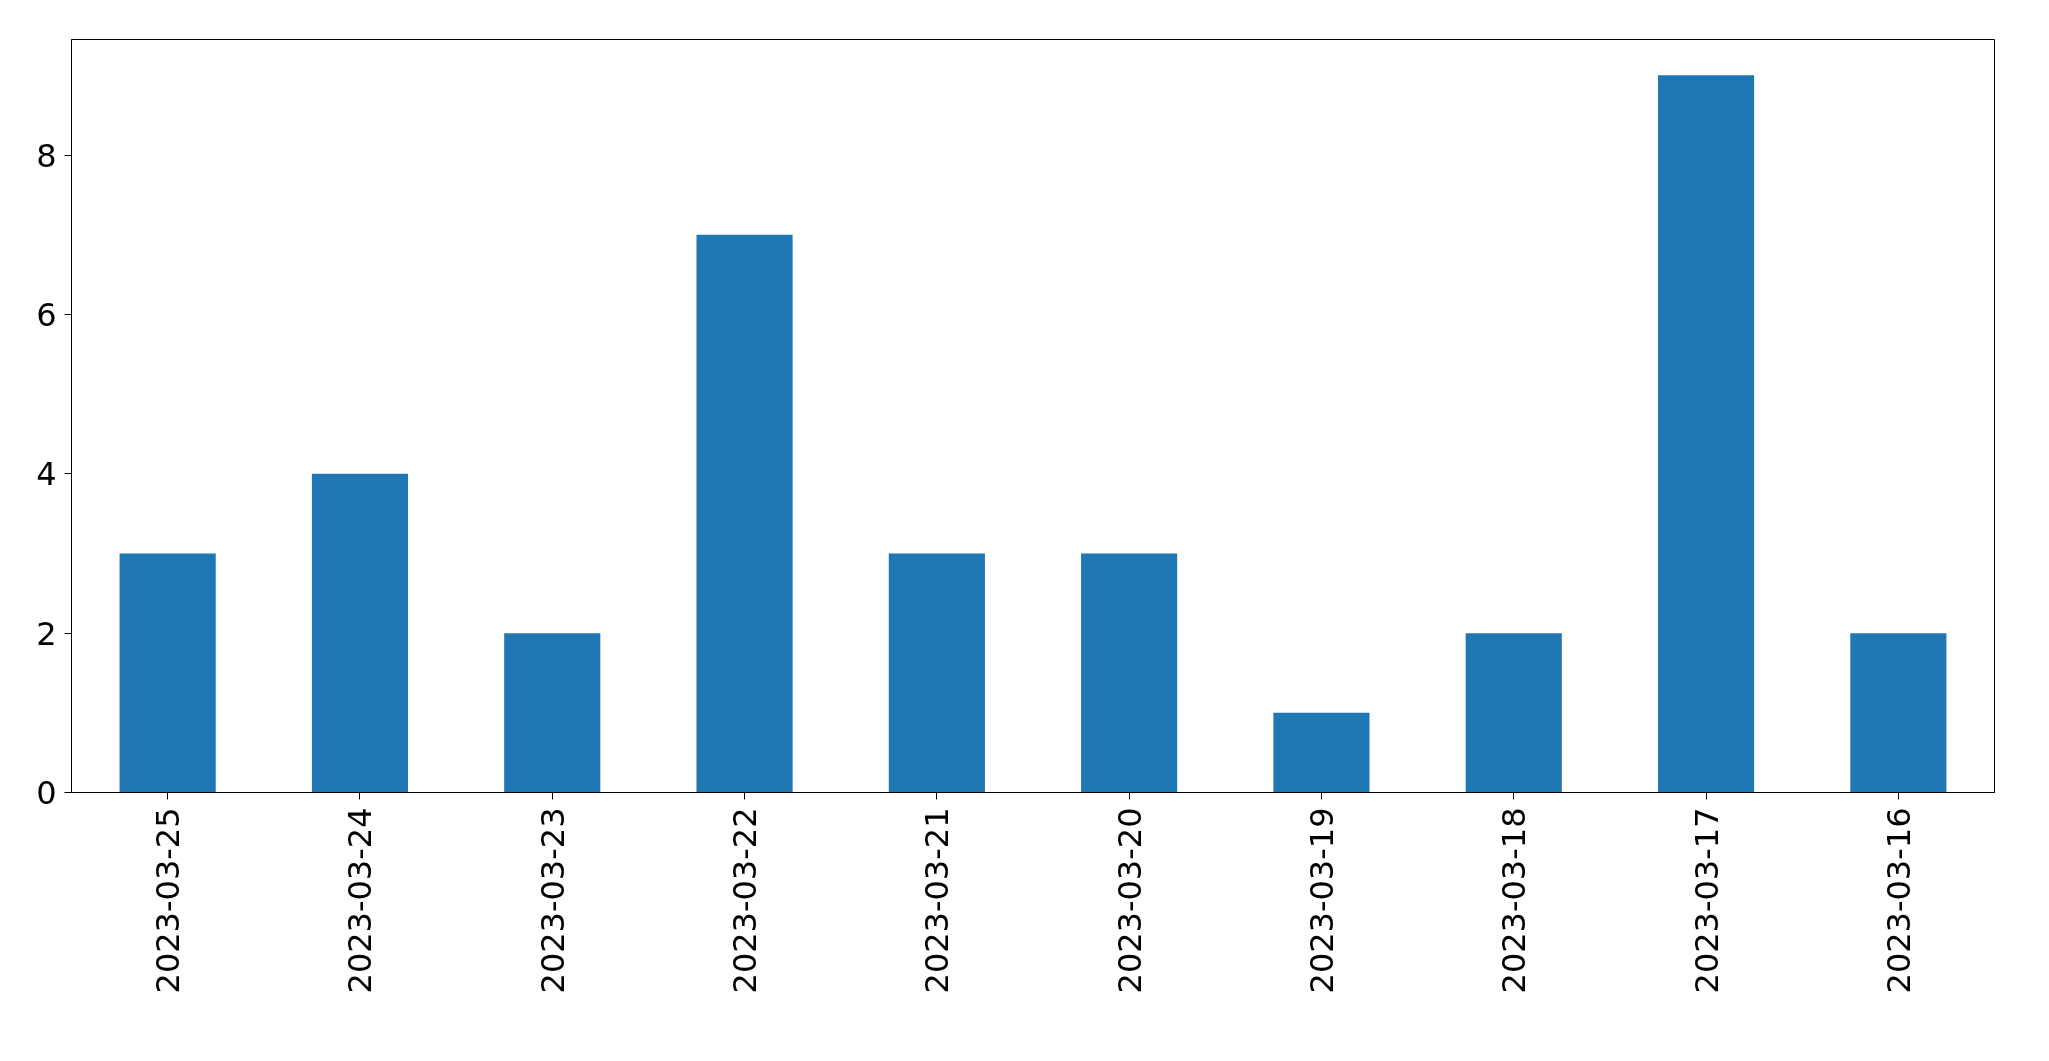 The width and height of the screenshot is (2049, 1061). What do you see at coordinates (937, 900) in the screenshot?
I see `x-tick-label: 2023-03-21` at bounding box center [937, 900].